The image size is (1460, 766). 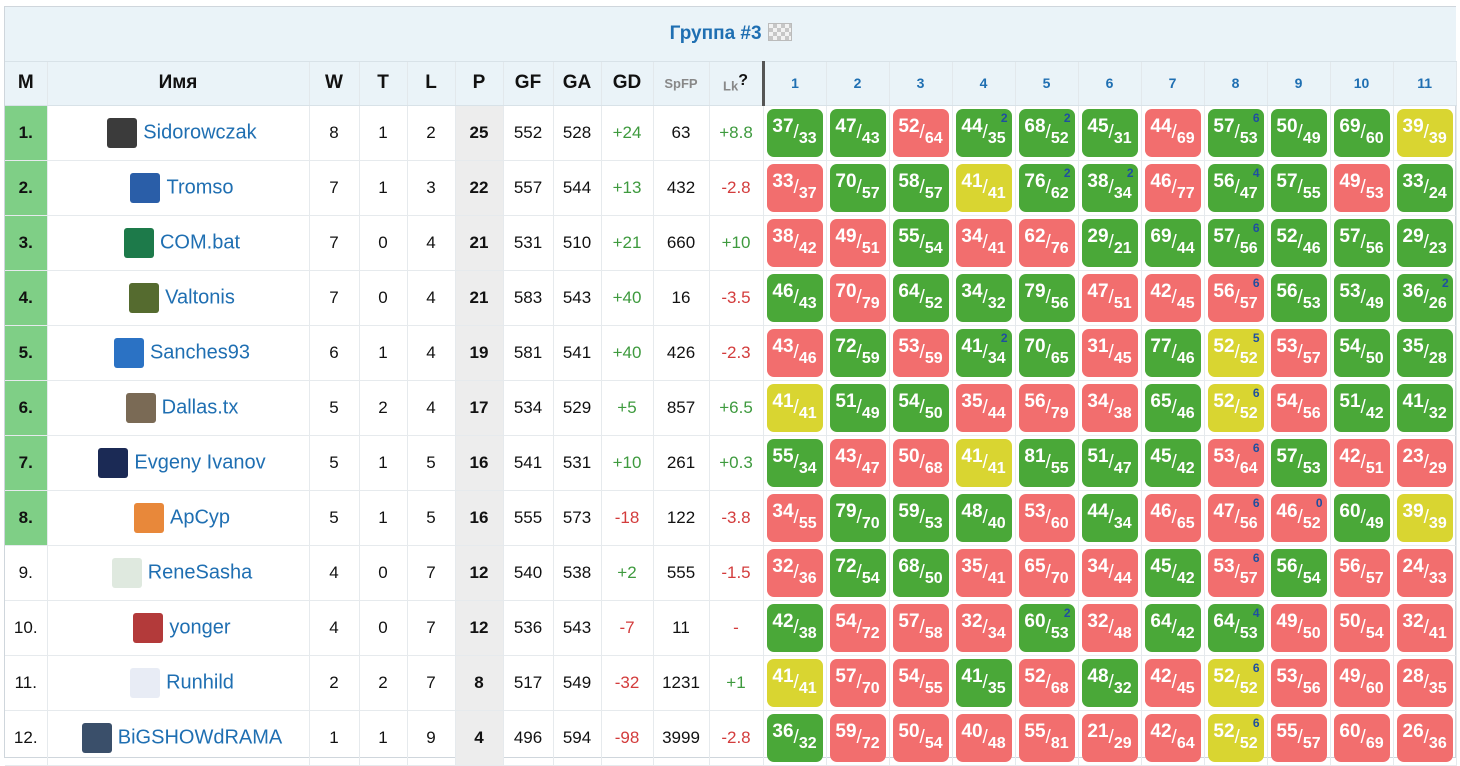 What do you see at coordinates (1361, 572) in the screenshot?
I see `match-score: 56/57` at bounding box center [1361, 572].